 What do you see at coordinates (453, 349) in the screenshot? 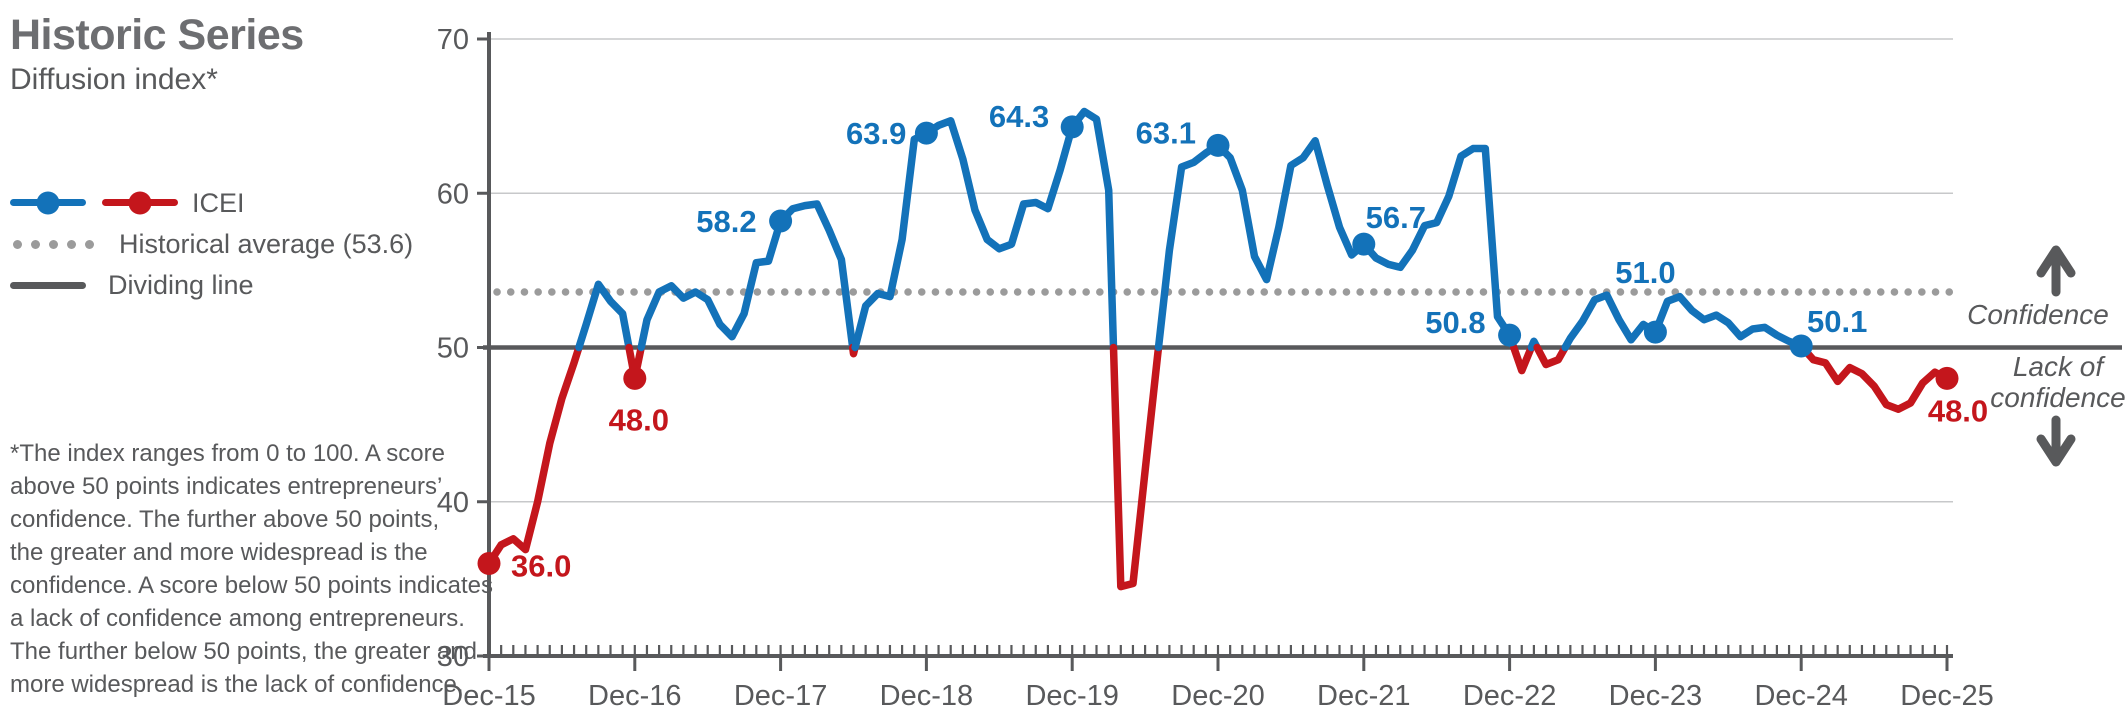
I see `y-axis-tick-label: 50` at bounding box center [453, 349].